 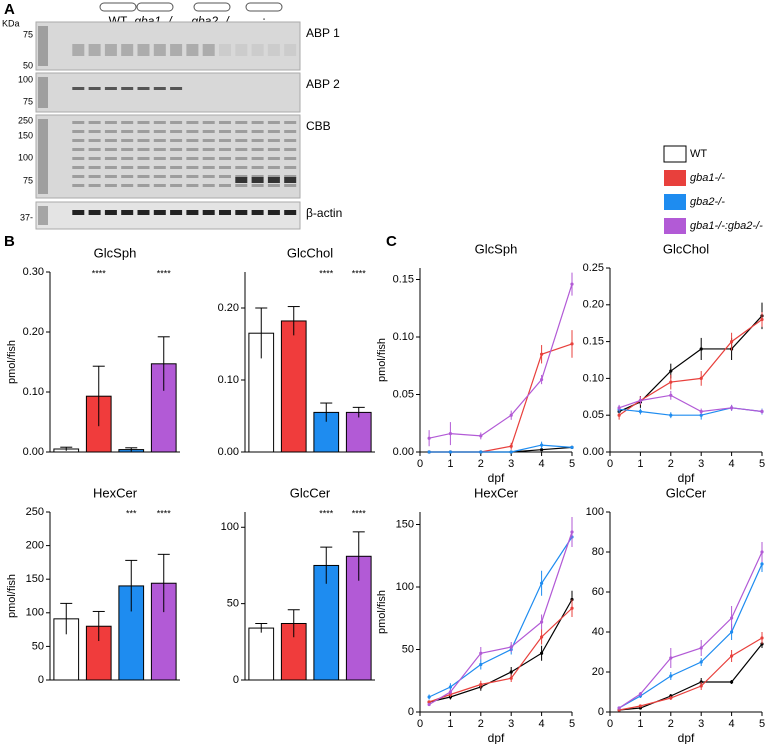 What do you see at coordinates (233, 604) in the screenshot?
I see `y-tick-label: 50` at bounding box center [233, 604].